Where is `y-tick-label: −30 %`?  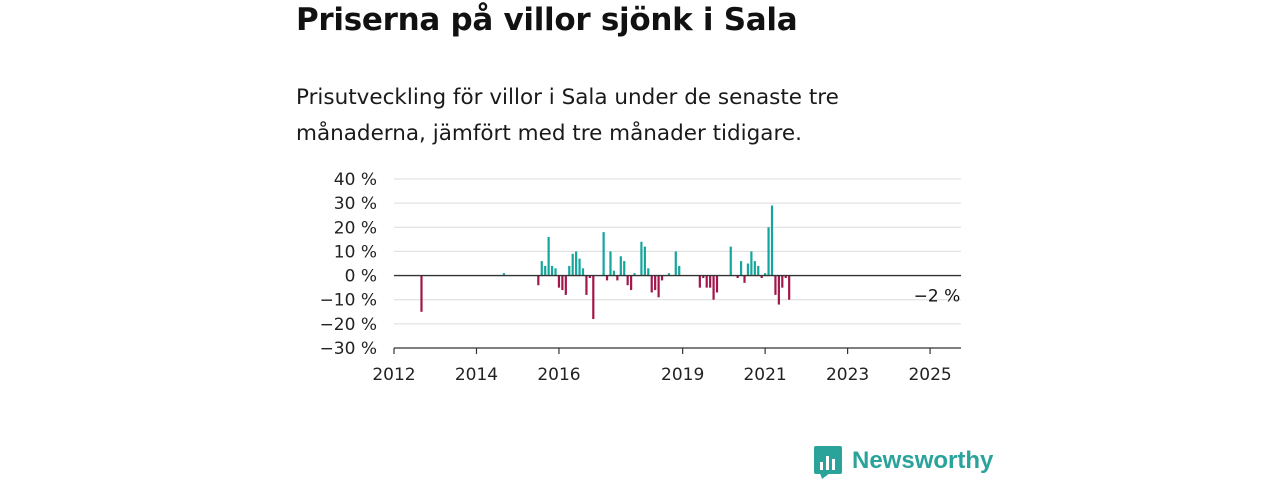
y-tick-label: −30 % is located at coordinates (348, 349).